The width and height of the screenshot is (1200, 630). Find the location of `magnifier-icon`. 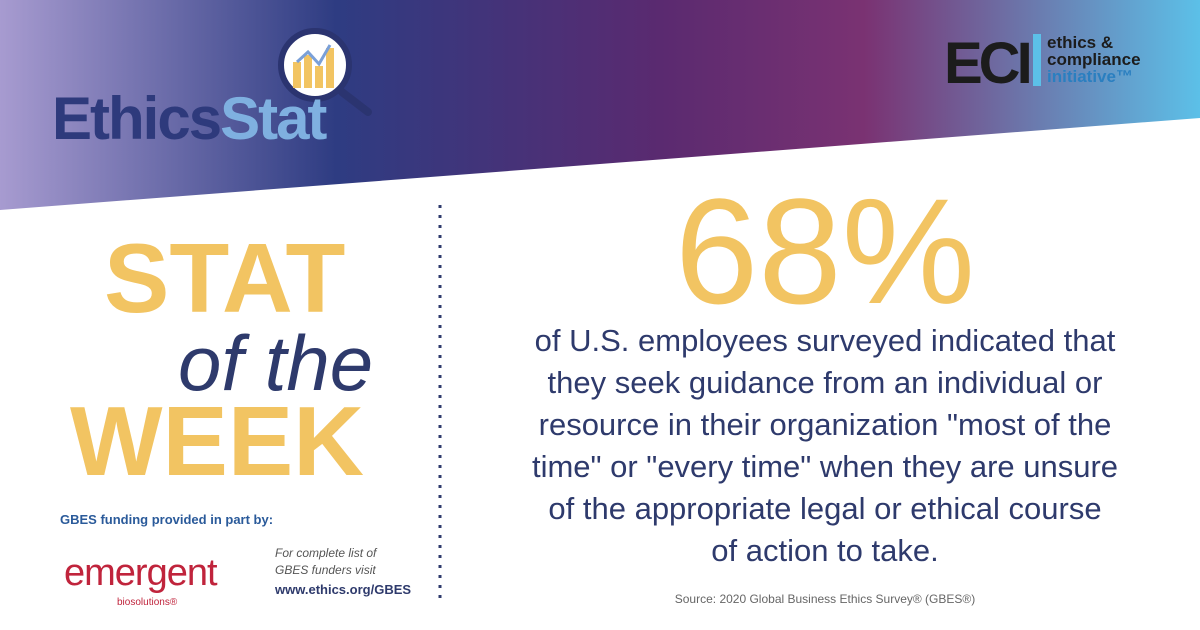

magnifier-icon is located at coordinates (325, 72).